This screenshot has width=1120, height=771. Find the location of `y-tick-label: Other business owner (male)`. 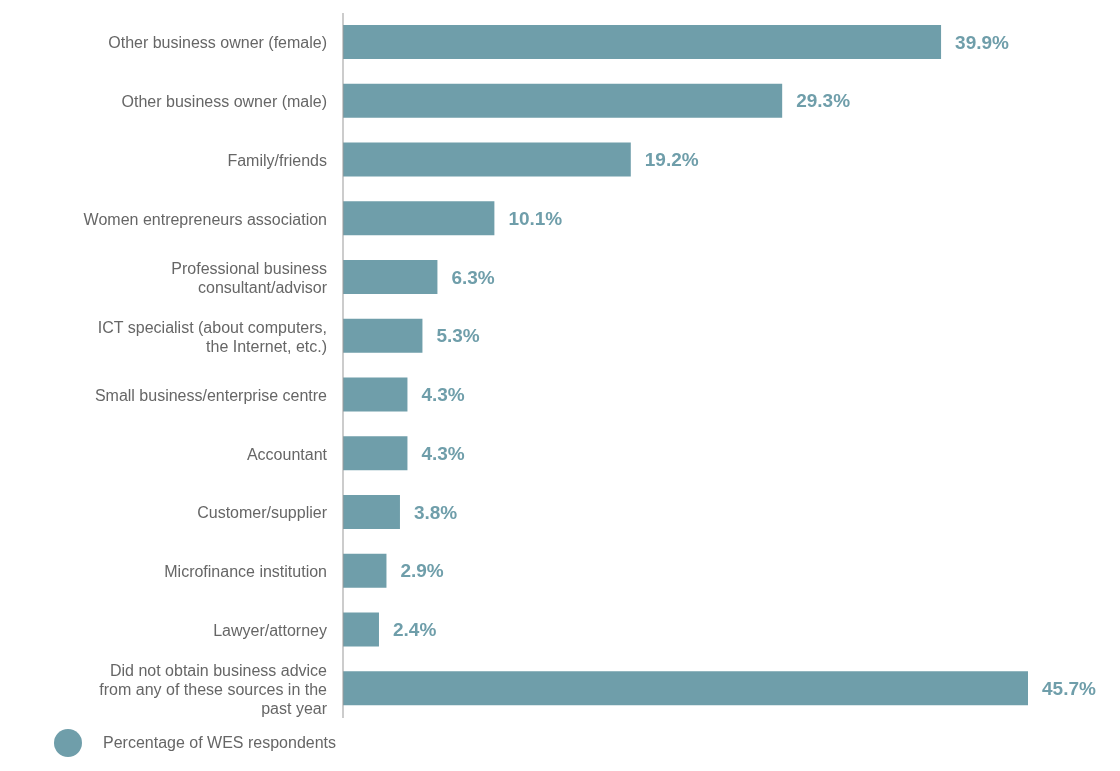

y-tick-label: Other business owner (male) is located at coordinates (224, 101).